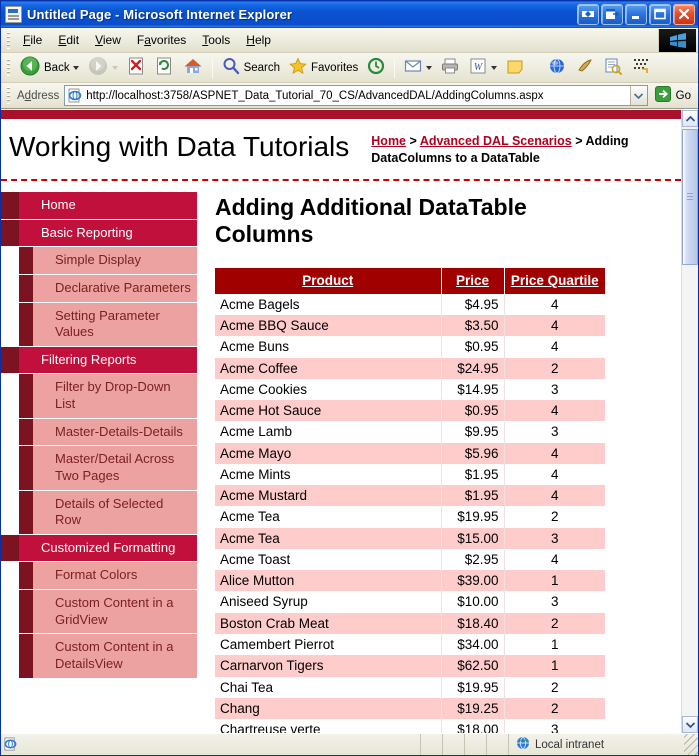  I want to click on sidebar-item-customized-formatting: Customized Formatting, so click(99, 548).